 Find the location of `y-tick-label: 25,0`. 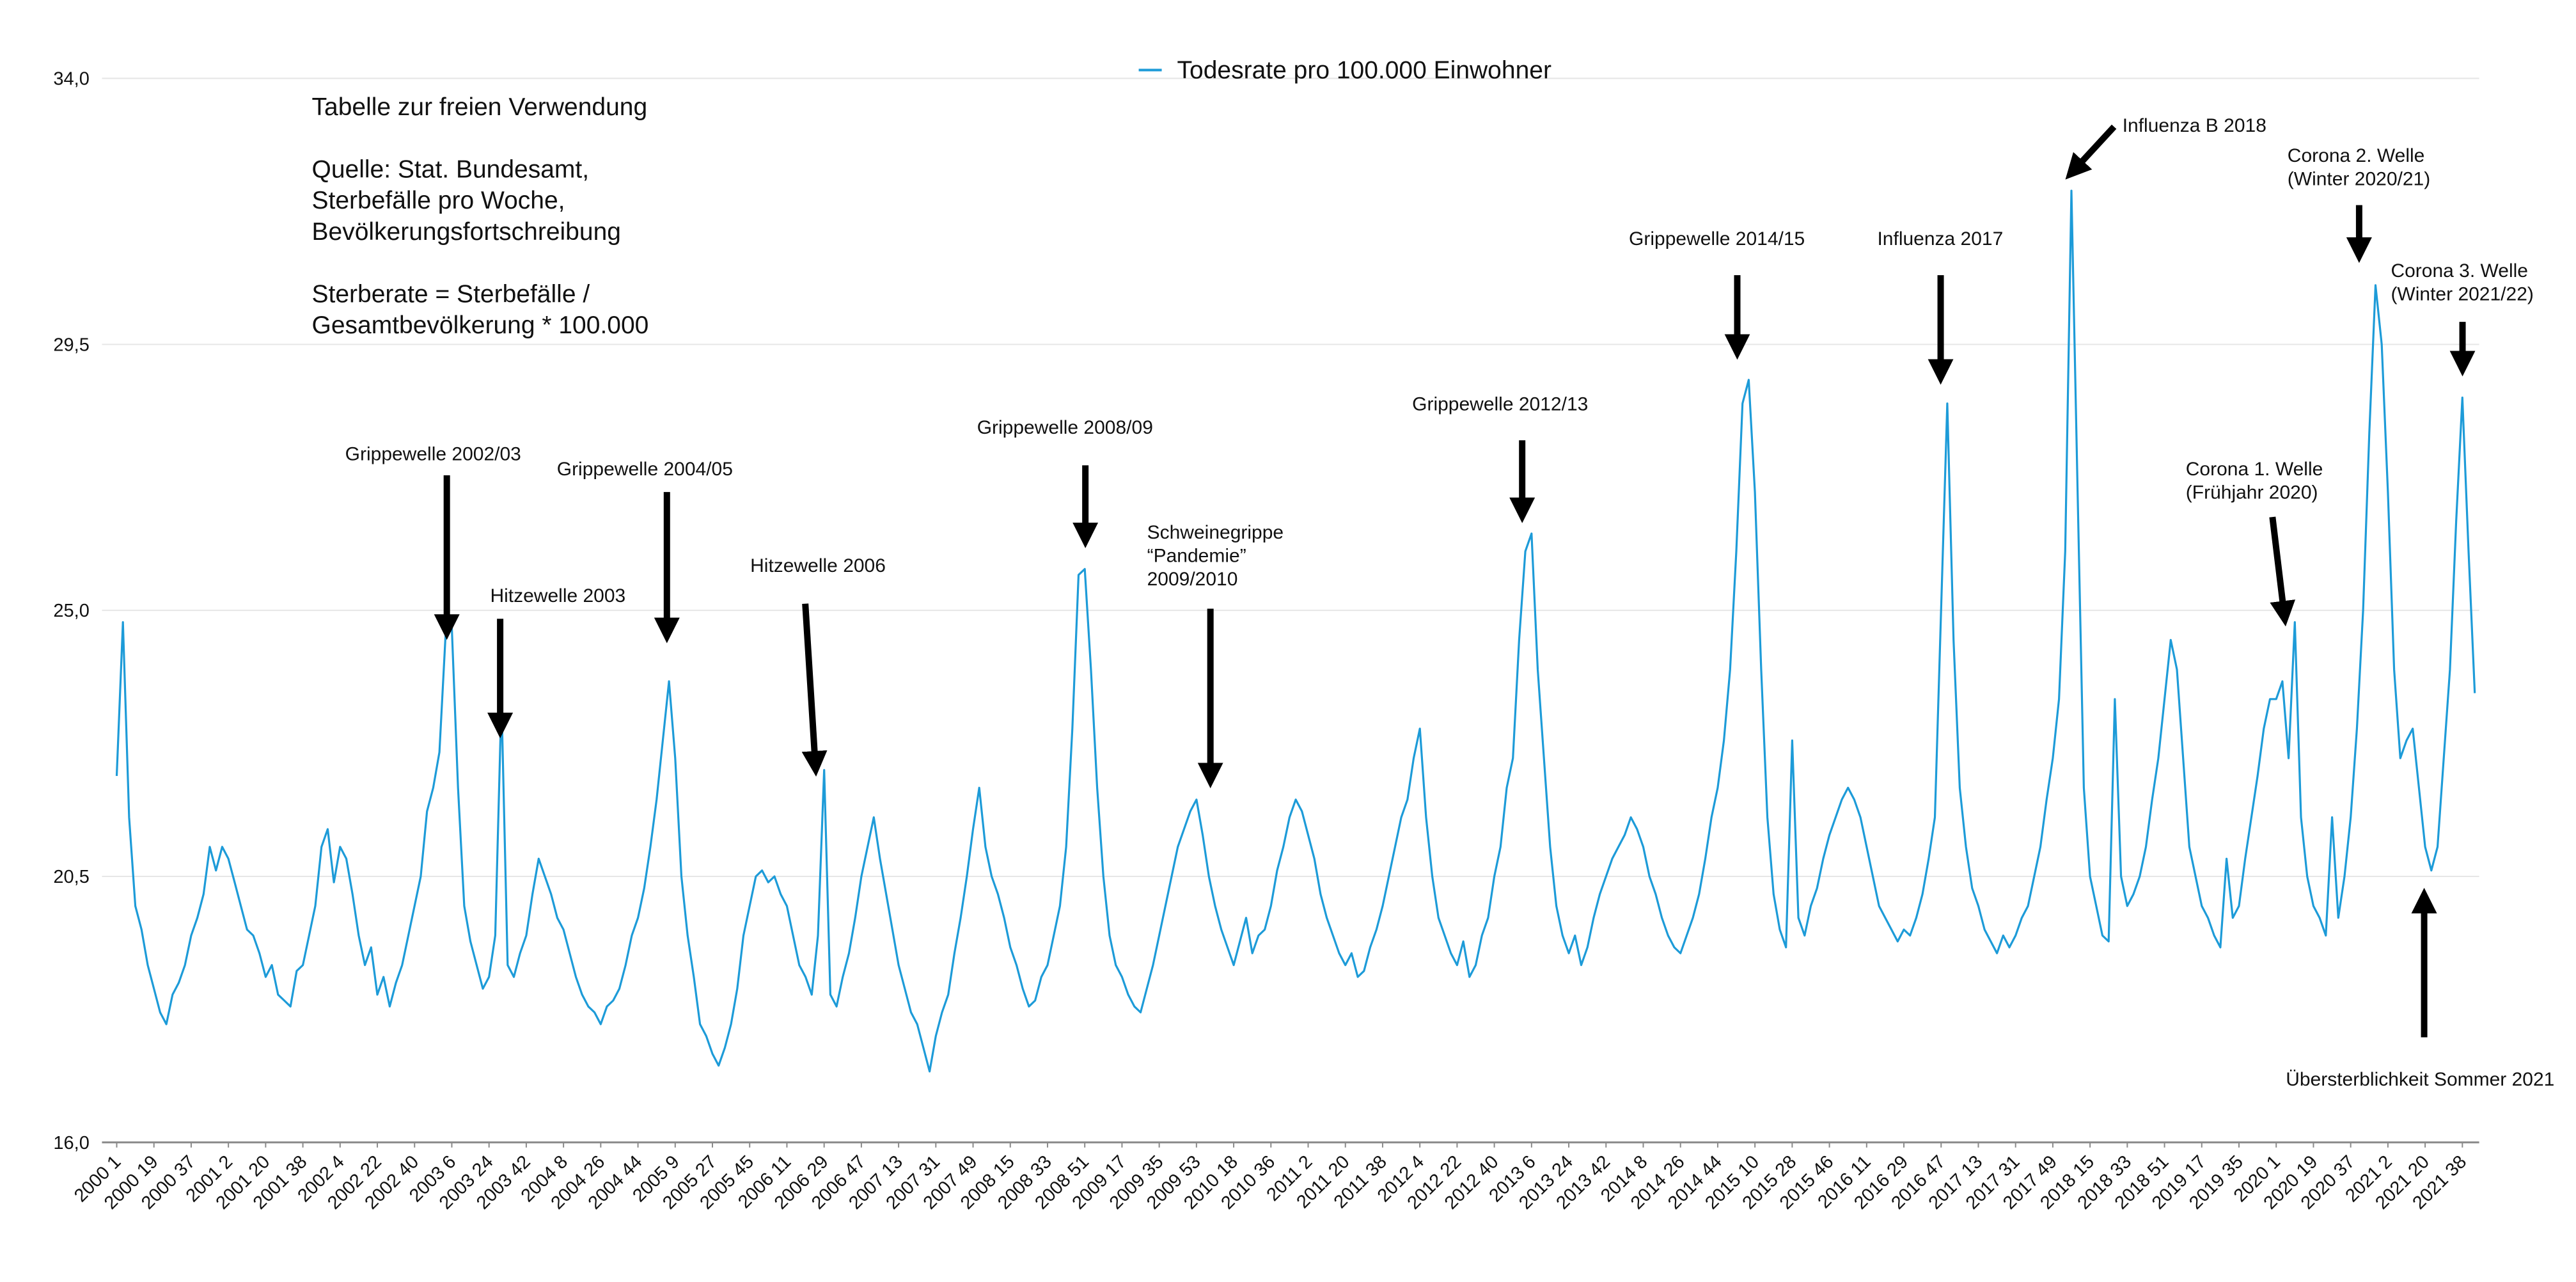

y-tick-label: 25,0 is located at coordinates (71, 611).